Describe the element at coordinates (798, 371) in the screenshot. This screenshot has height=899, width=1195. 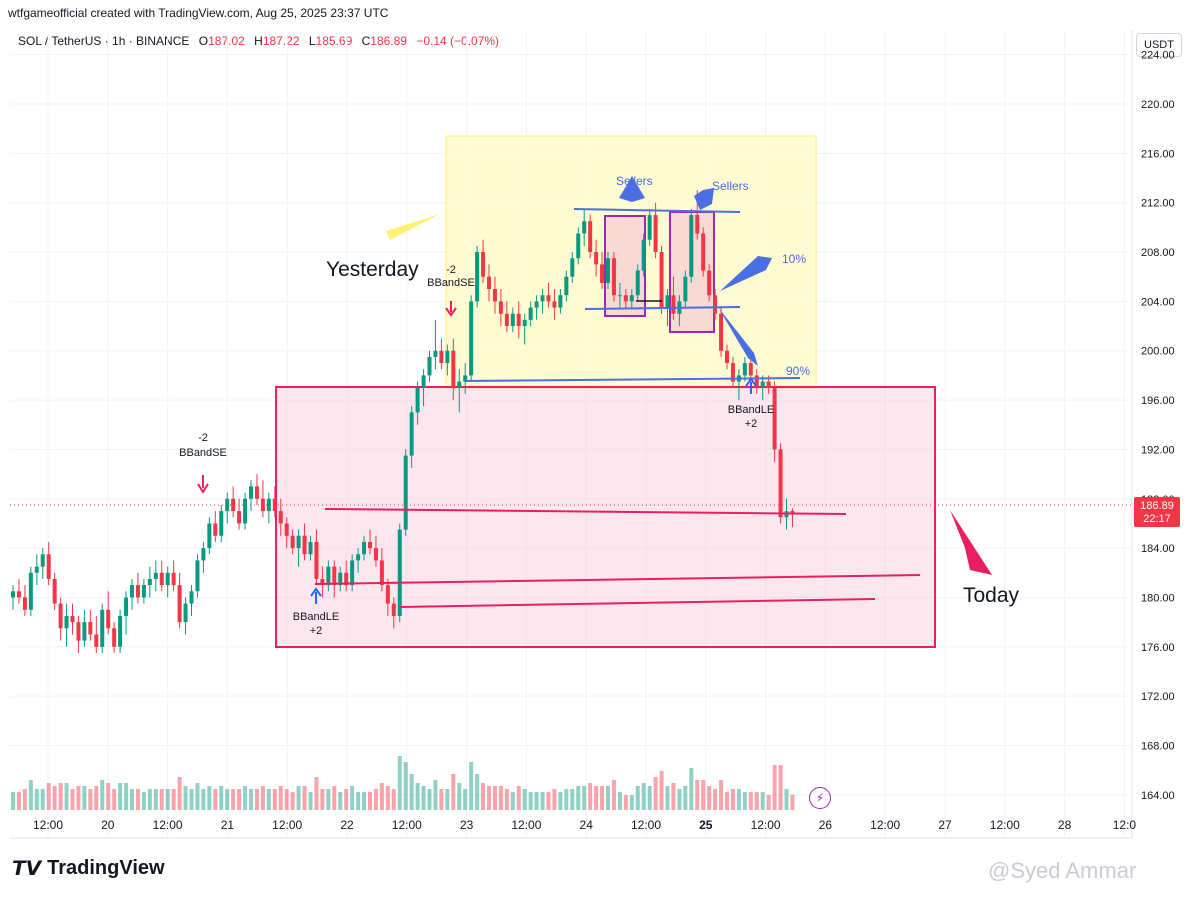
I see `ninety-percent-label: 90%` at that location.